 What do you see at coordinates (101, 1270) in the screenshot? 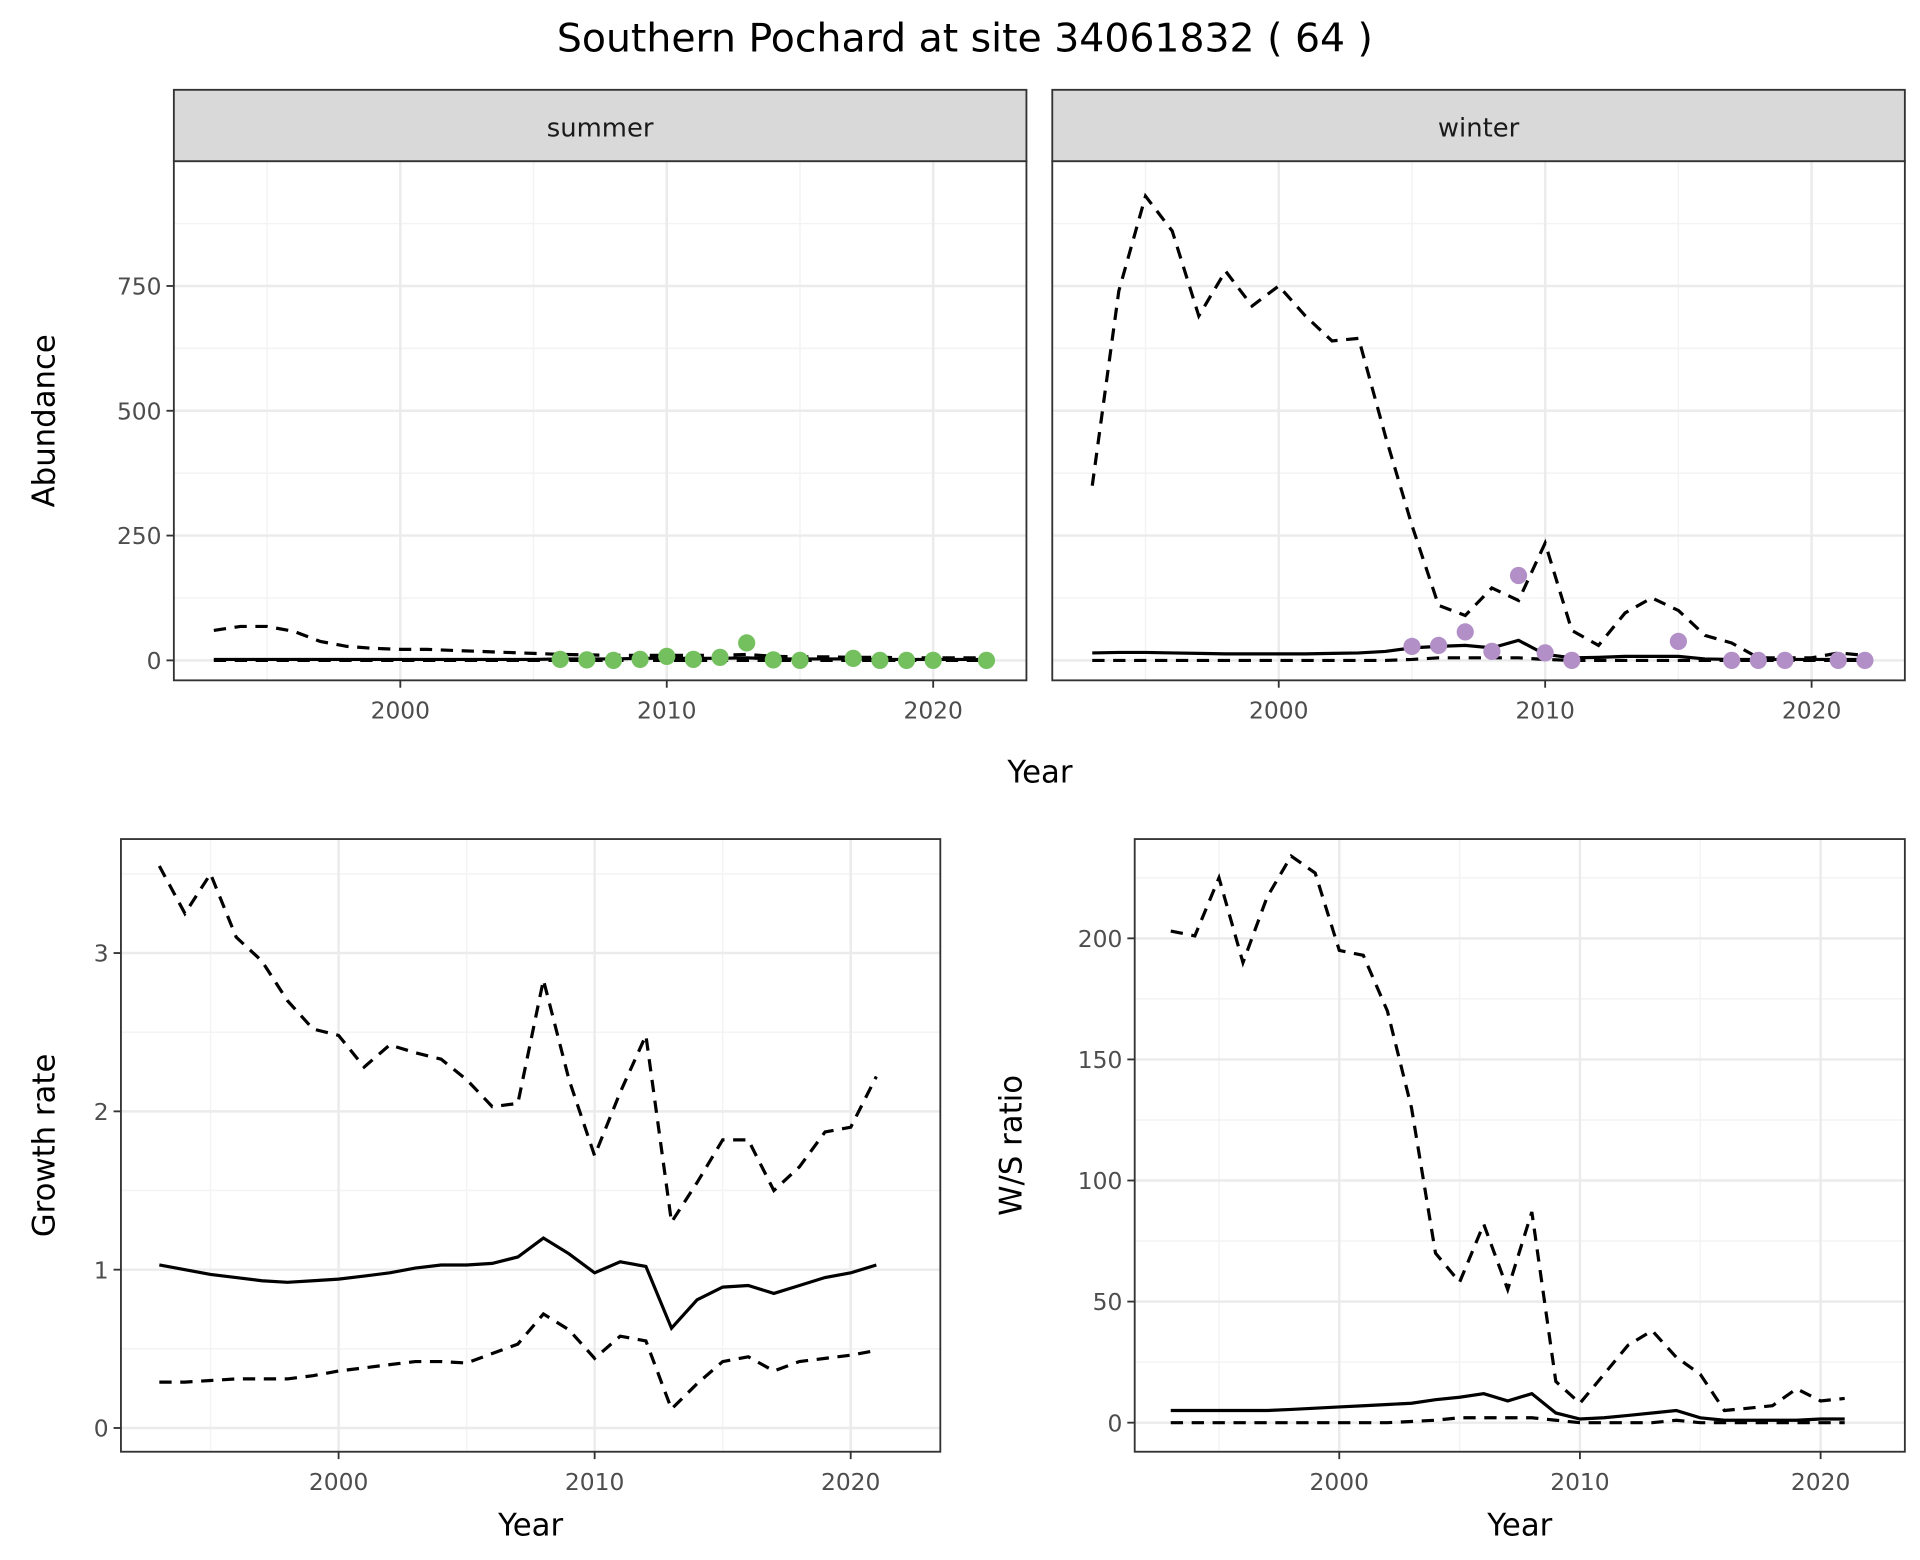
I see `y-tick-label: 1` at bounding box center [101, 1270].